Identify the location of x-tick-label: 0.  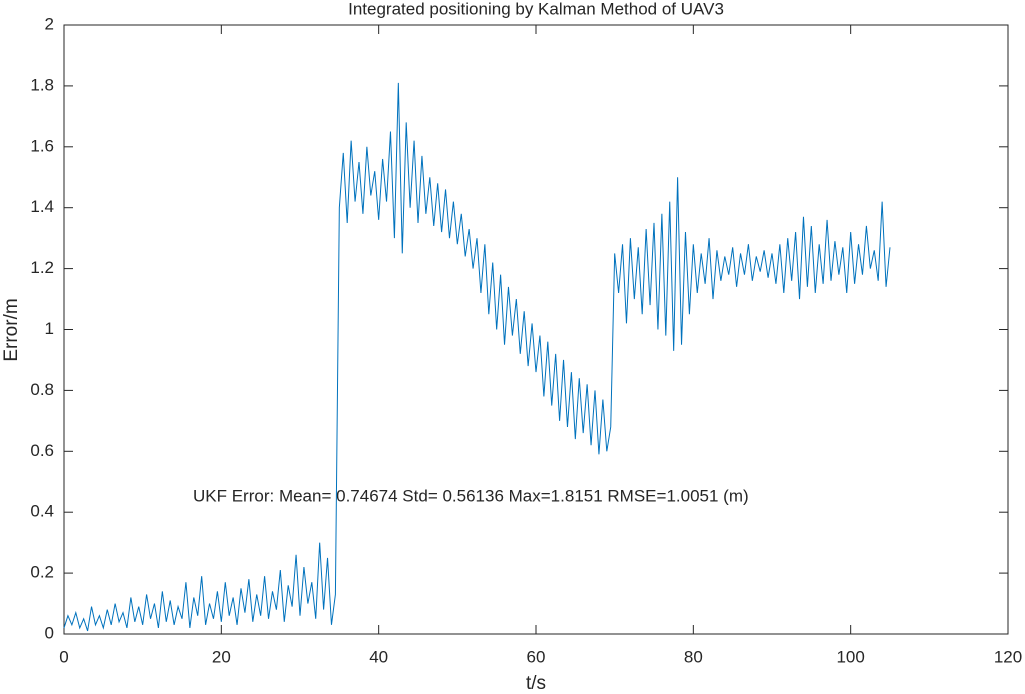
(63, 656).